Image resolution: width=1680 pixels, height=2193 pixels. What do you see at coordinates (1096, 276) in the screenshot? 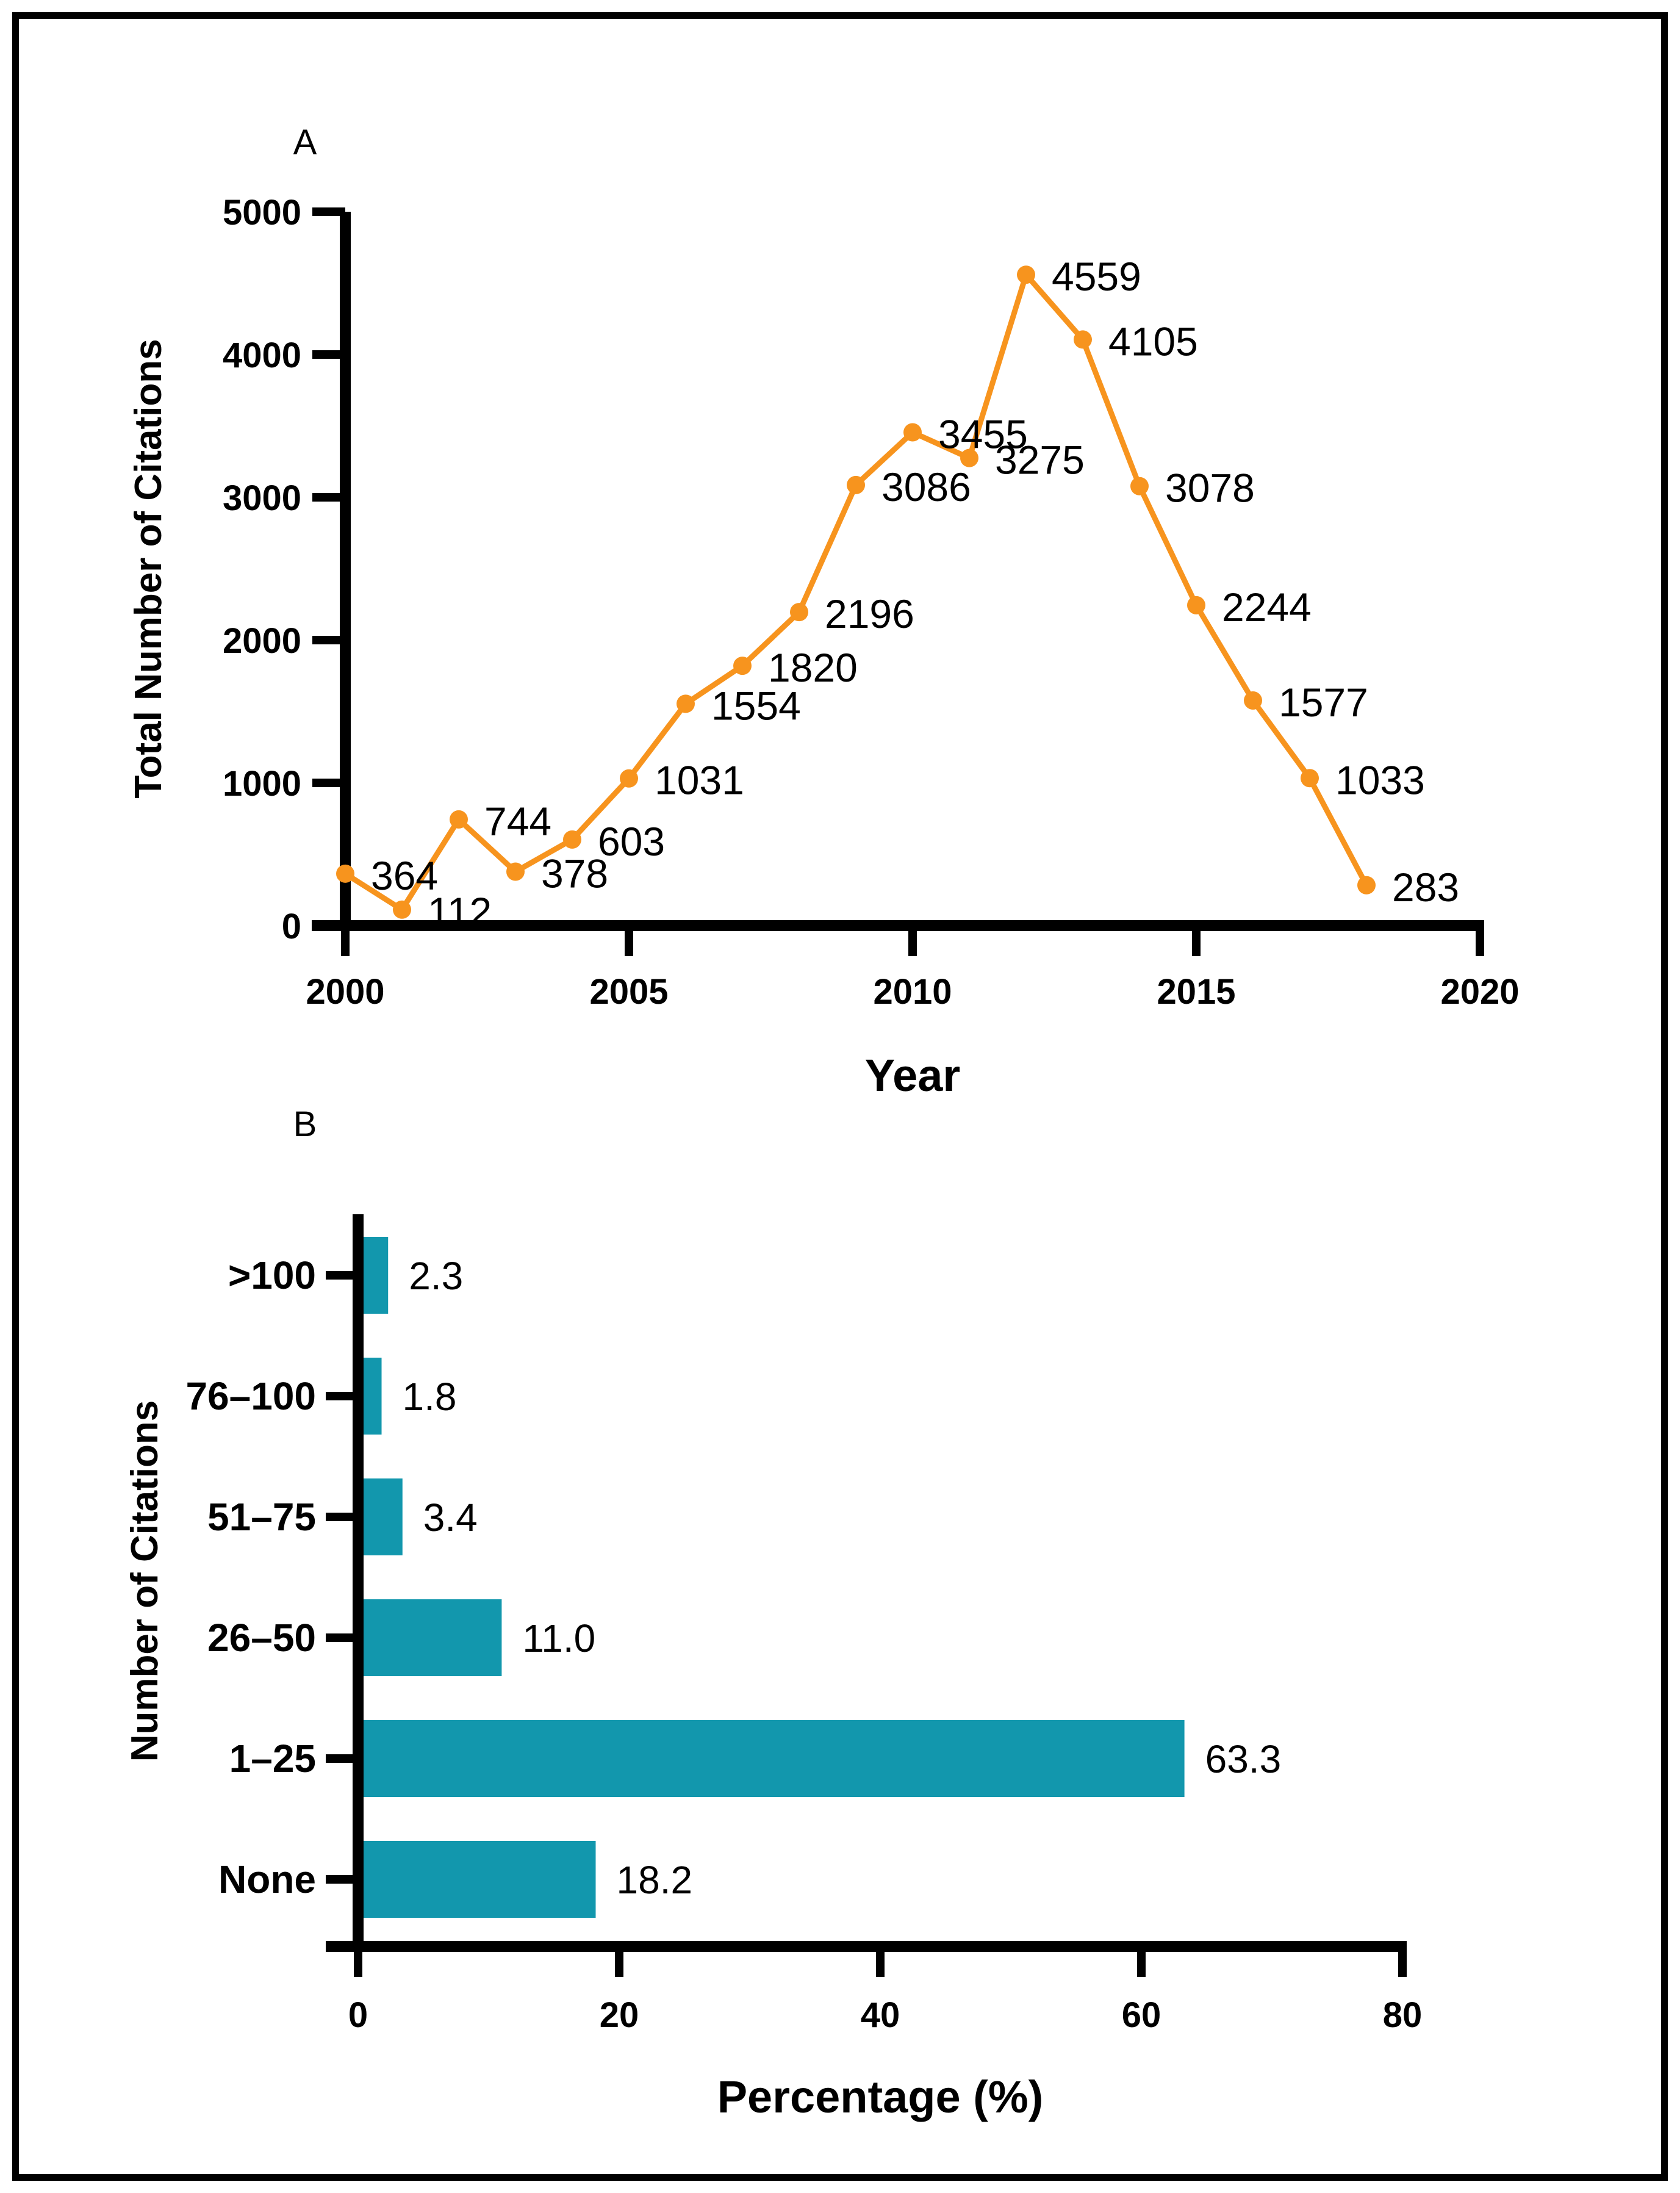
I see `data-label-2012: 4559` at bounding box center [1096, 276].